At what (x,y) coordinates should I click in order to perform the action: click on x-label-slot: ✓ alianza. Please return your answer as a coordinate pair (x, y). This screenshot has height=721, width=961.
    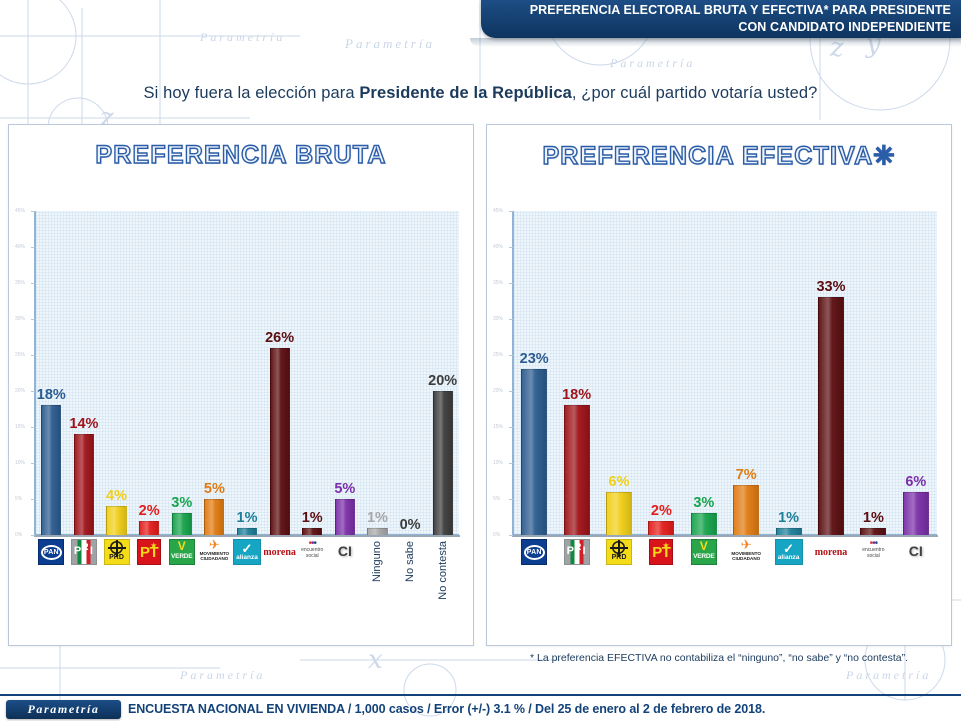
    Looking at the image, I should click on (788, 552).